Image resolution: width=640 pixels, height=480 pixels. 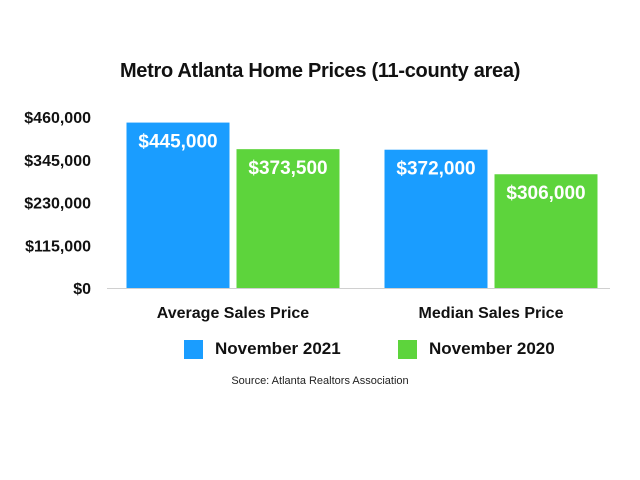 I want to click on source-note: Source: Atlanta Realtors Association, so click(x=320, y=381).